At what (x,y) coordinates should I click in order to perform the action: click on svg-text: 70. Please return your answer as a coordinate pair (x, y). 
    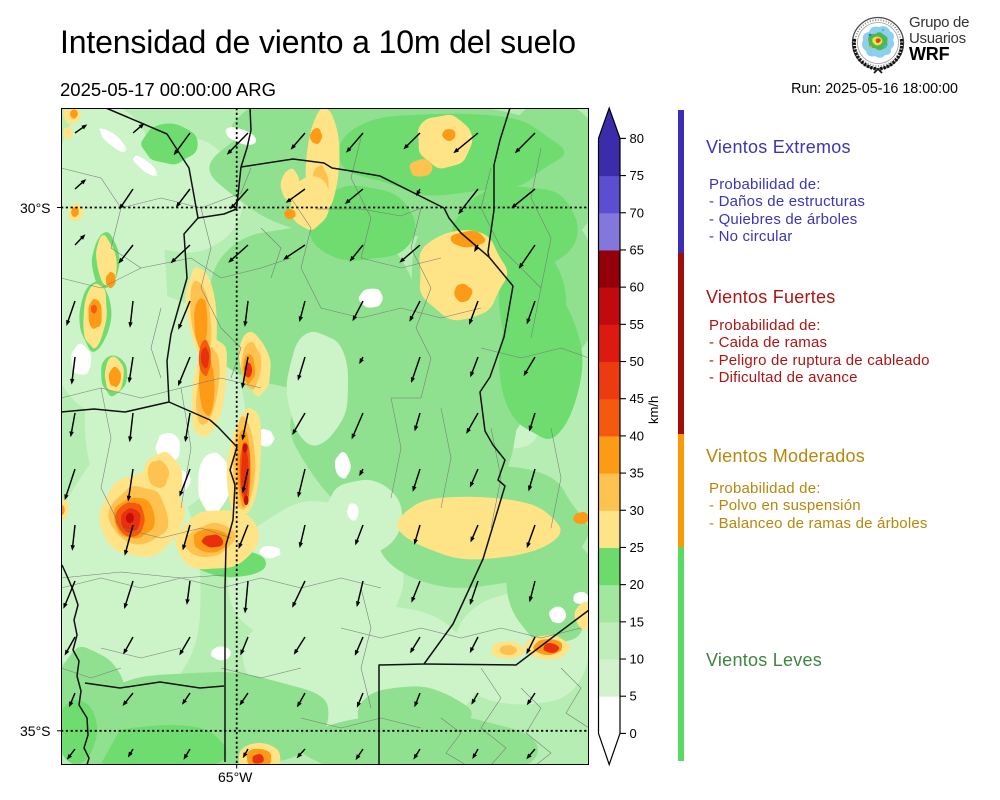
    Looking at the image, I should click on (637, 212).